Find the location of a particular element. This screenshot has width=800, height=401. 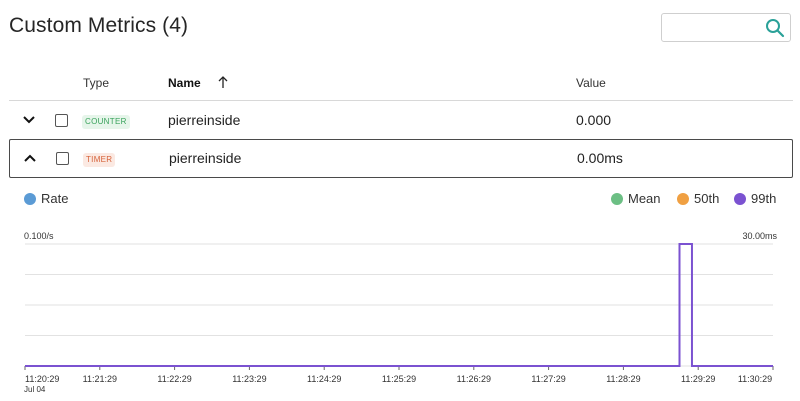

metric-value: 0.000 is located at coordinates (594, 120).